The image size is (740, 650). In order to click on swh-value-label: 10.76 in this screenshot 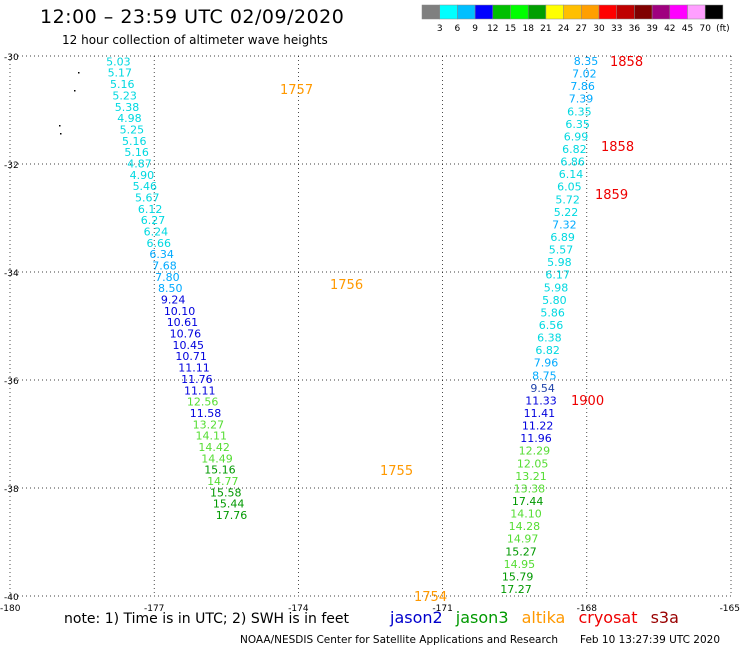, I will do `click(186, 334)`.